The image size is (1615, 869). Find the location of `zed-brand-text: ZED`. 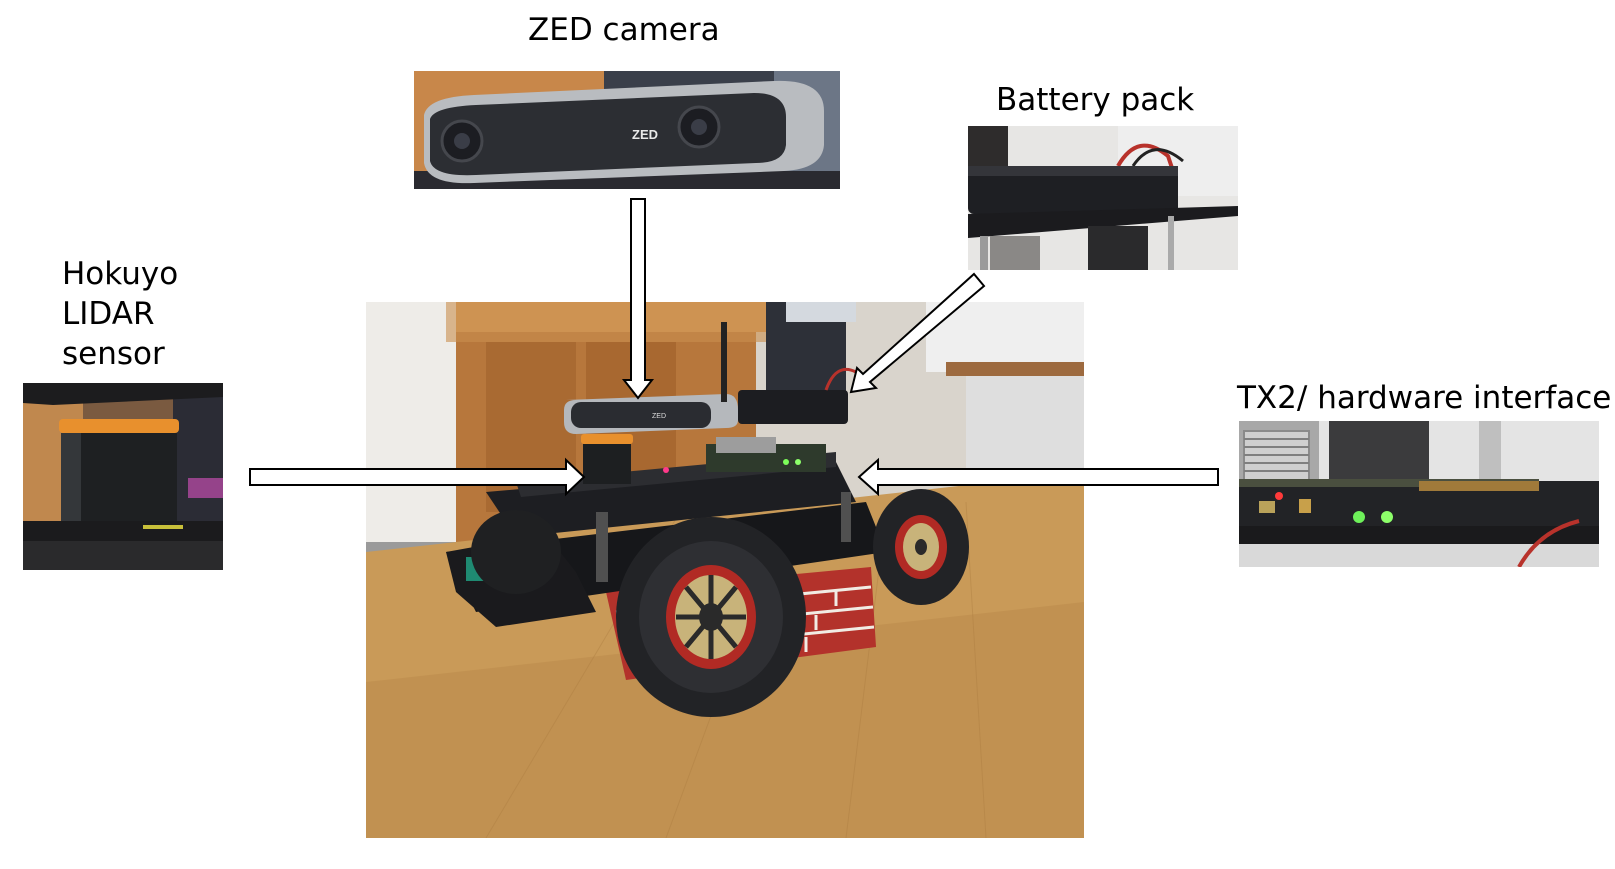

zed-brand-text: ZED is located at coordinates (645, 134).